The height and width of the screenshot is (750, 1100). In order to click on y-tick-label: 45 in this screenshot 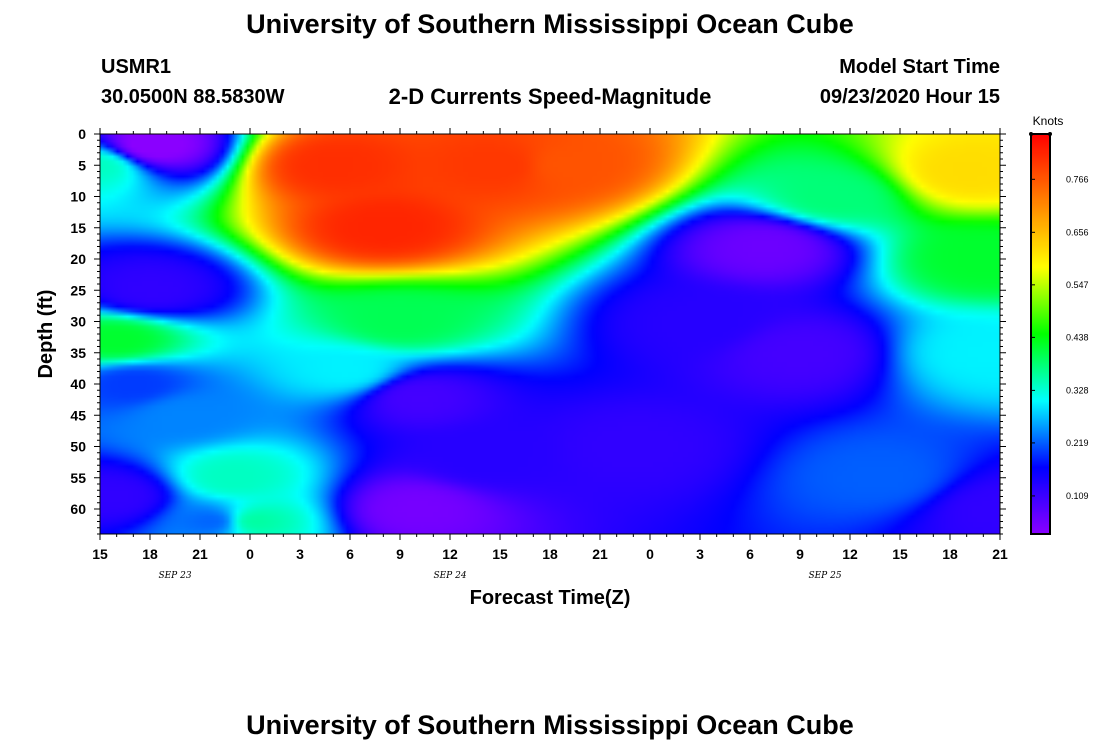, I will do `click(78, 415)`.